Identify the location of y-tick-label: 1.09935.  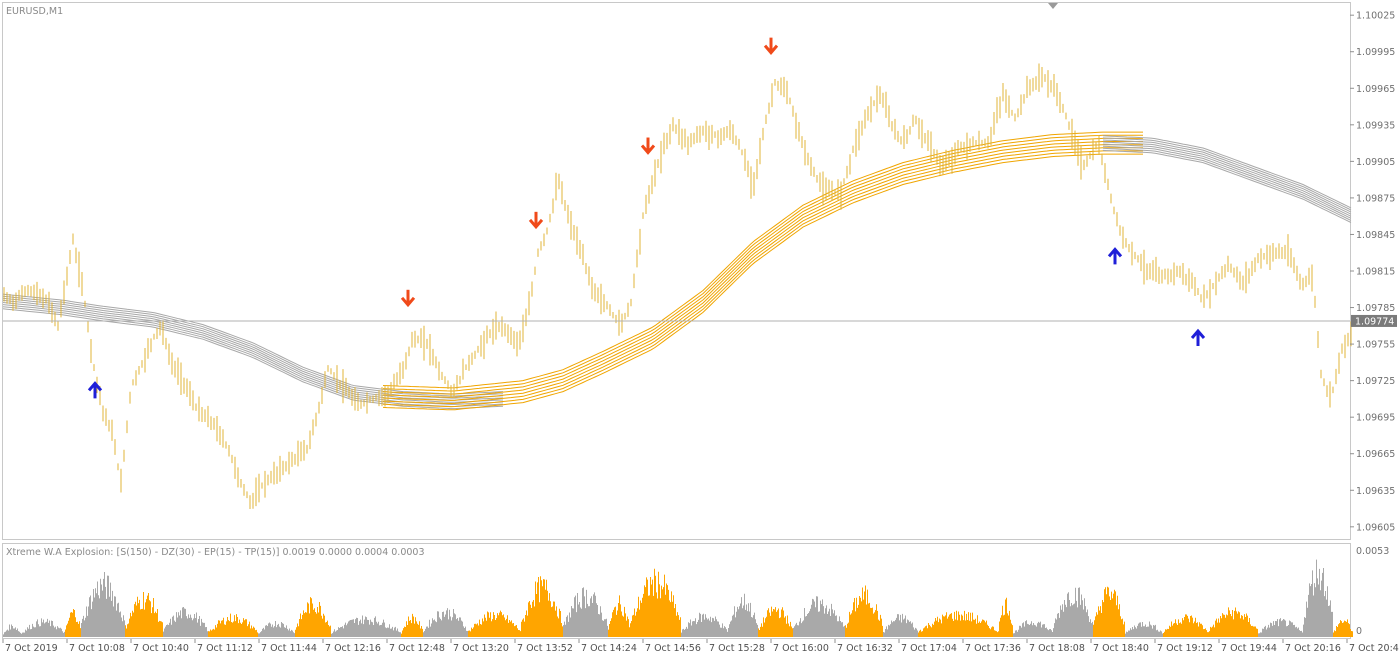
(1375, 125).